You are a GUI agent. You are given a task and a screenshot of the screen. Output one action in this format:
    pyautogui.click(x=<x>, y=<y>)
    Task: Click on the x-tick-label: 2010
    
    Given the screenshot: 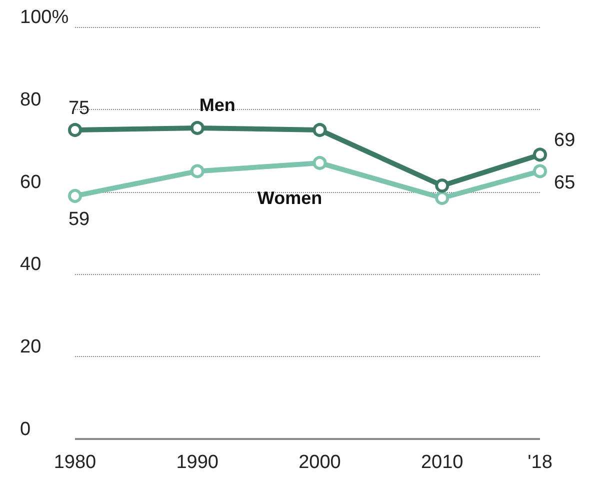 What is the action you would take?
    pyautogui.click(x=442, y=462)
    